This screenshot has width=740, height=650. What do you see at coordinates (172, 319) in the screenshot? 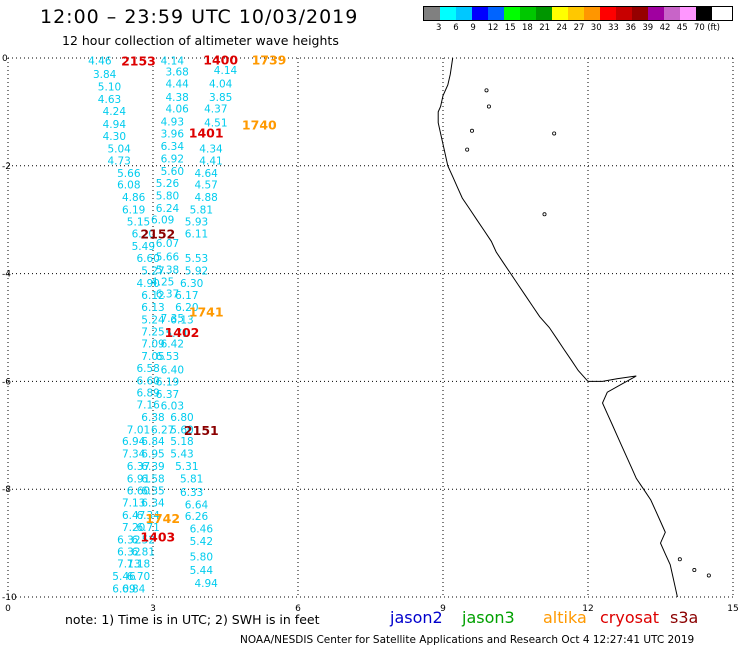
I see `wave-height-label: 7.35` at bounding box center [172, 319].